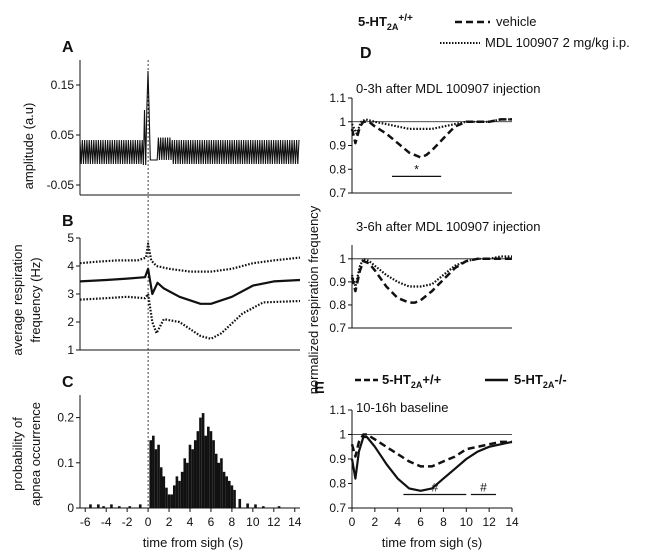  I want to click on paneld2-ytick-label-0: 1, so click(342, 259).